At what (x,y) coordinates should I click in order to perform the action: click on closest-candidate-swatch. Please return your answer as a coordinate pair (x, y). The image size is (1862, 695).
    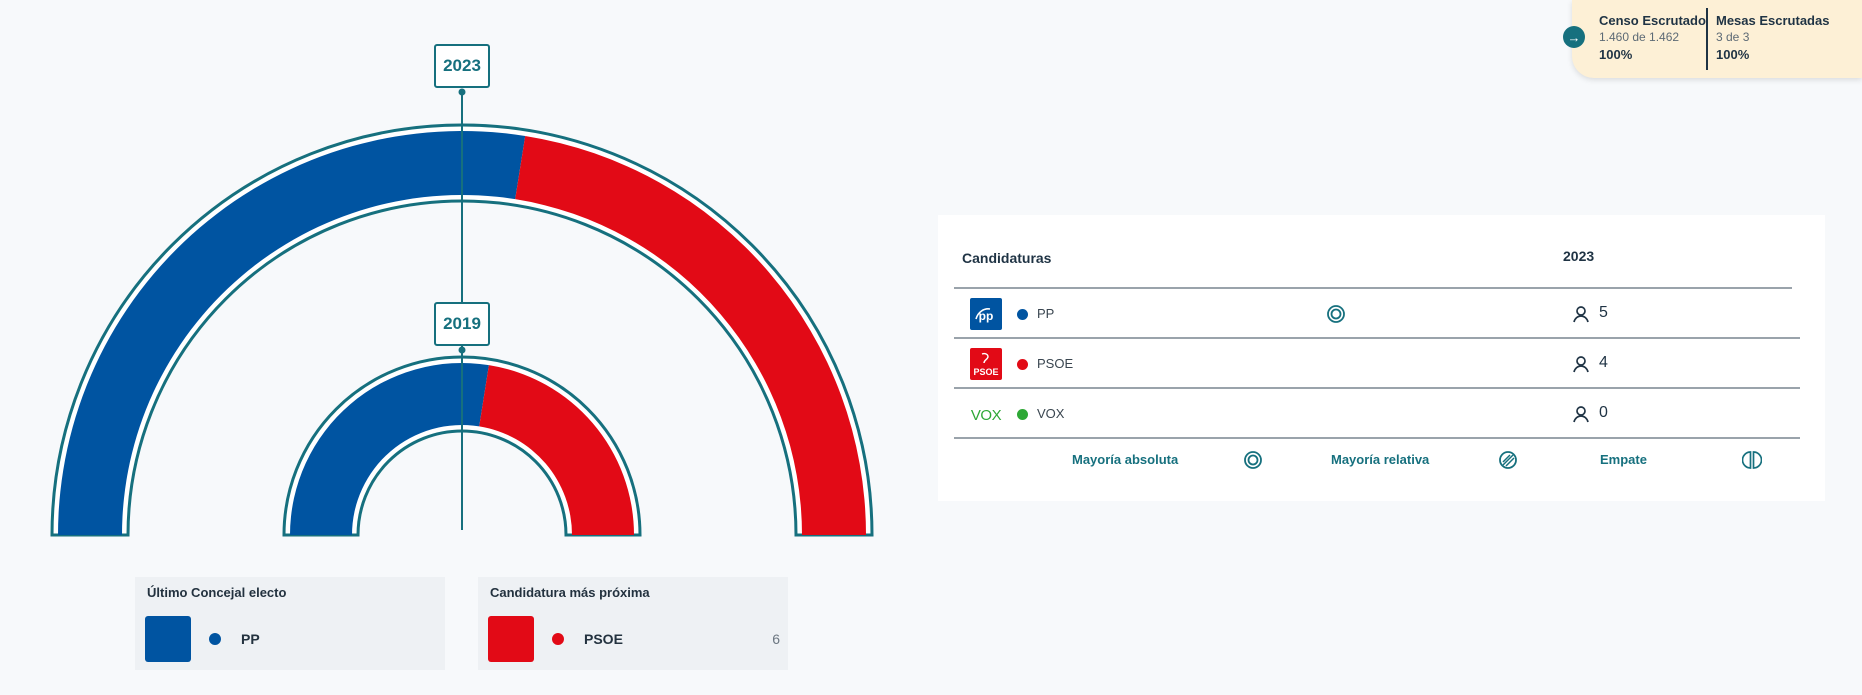
    Looking at the image, I should click on (511, 639).